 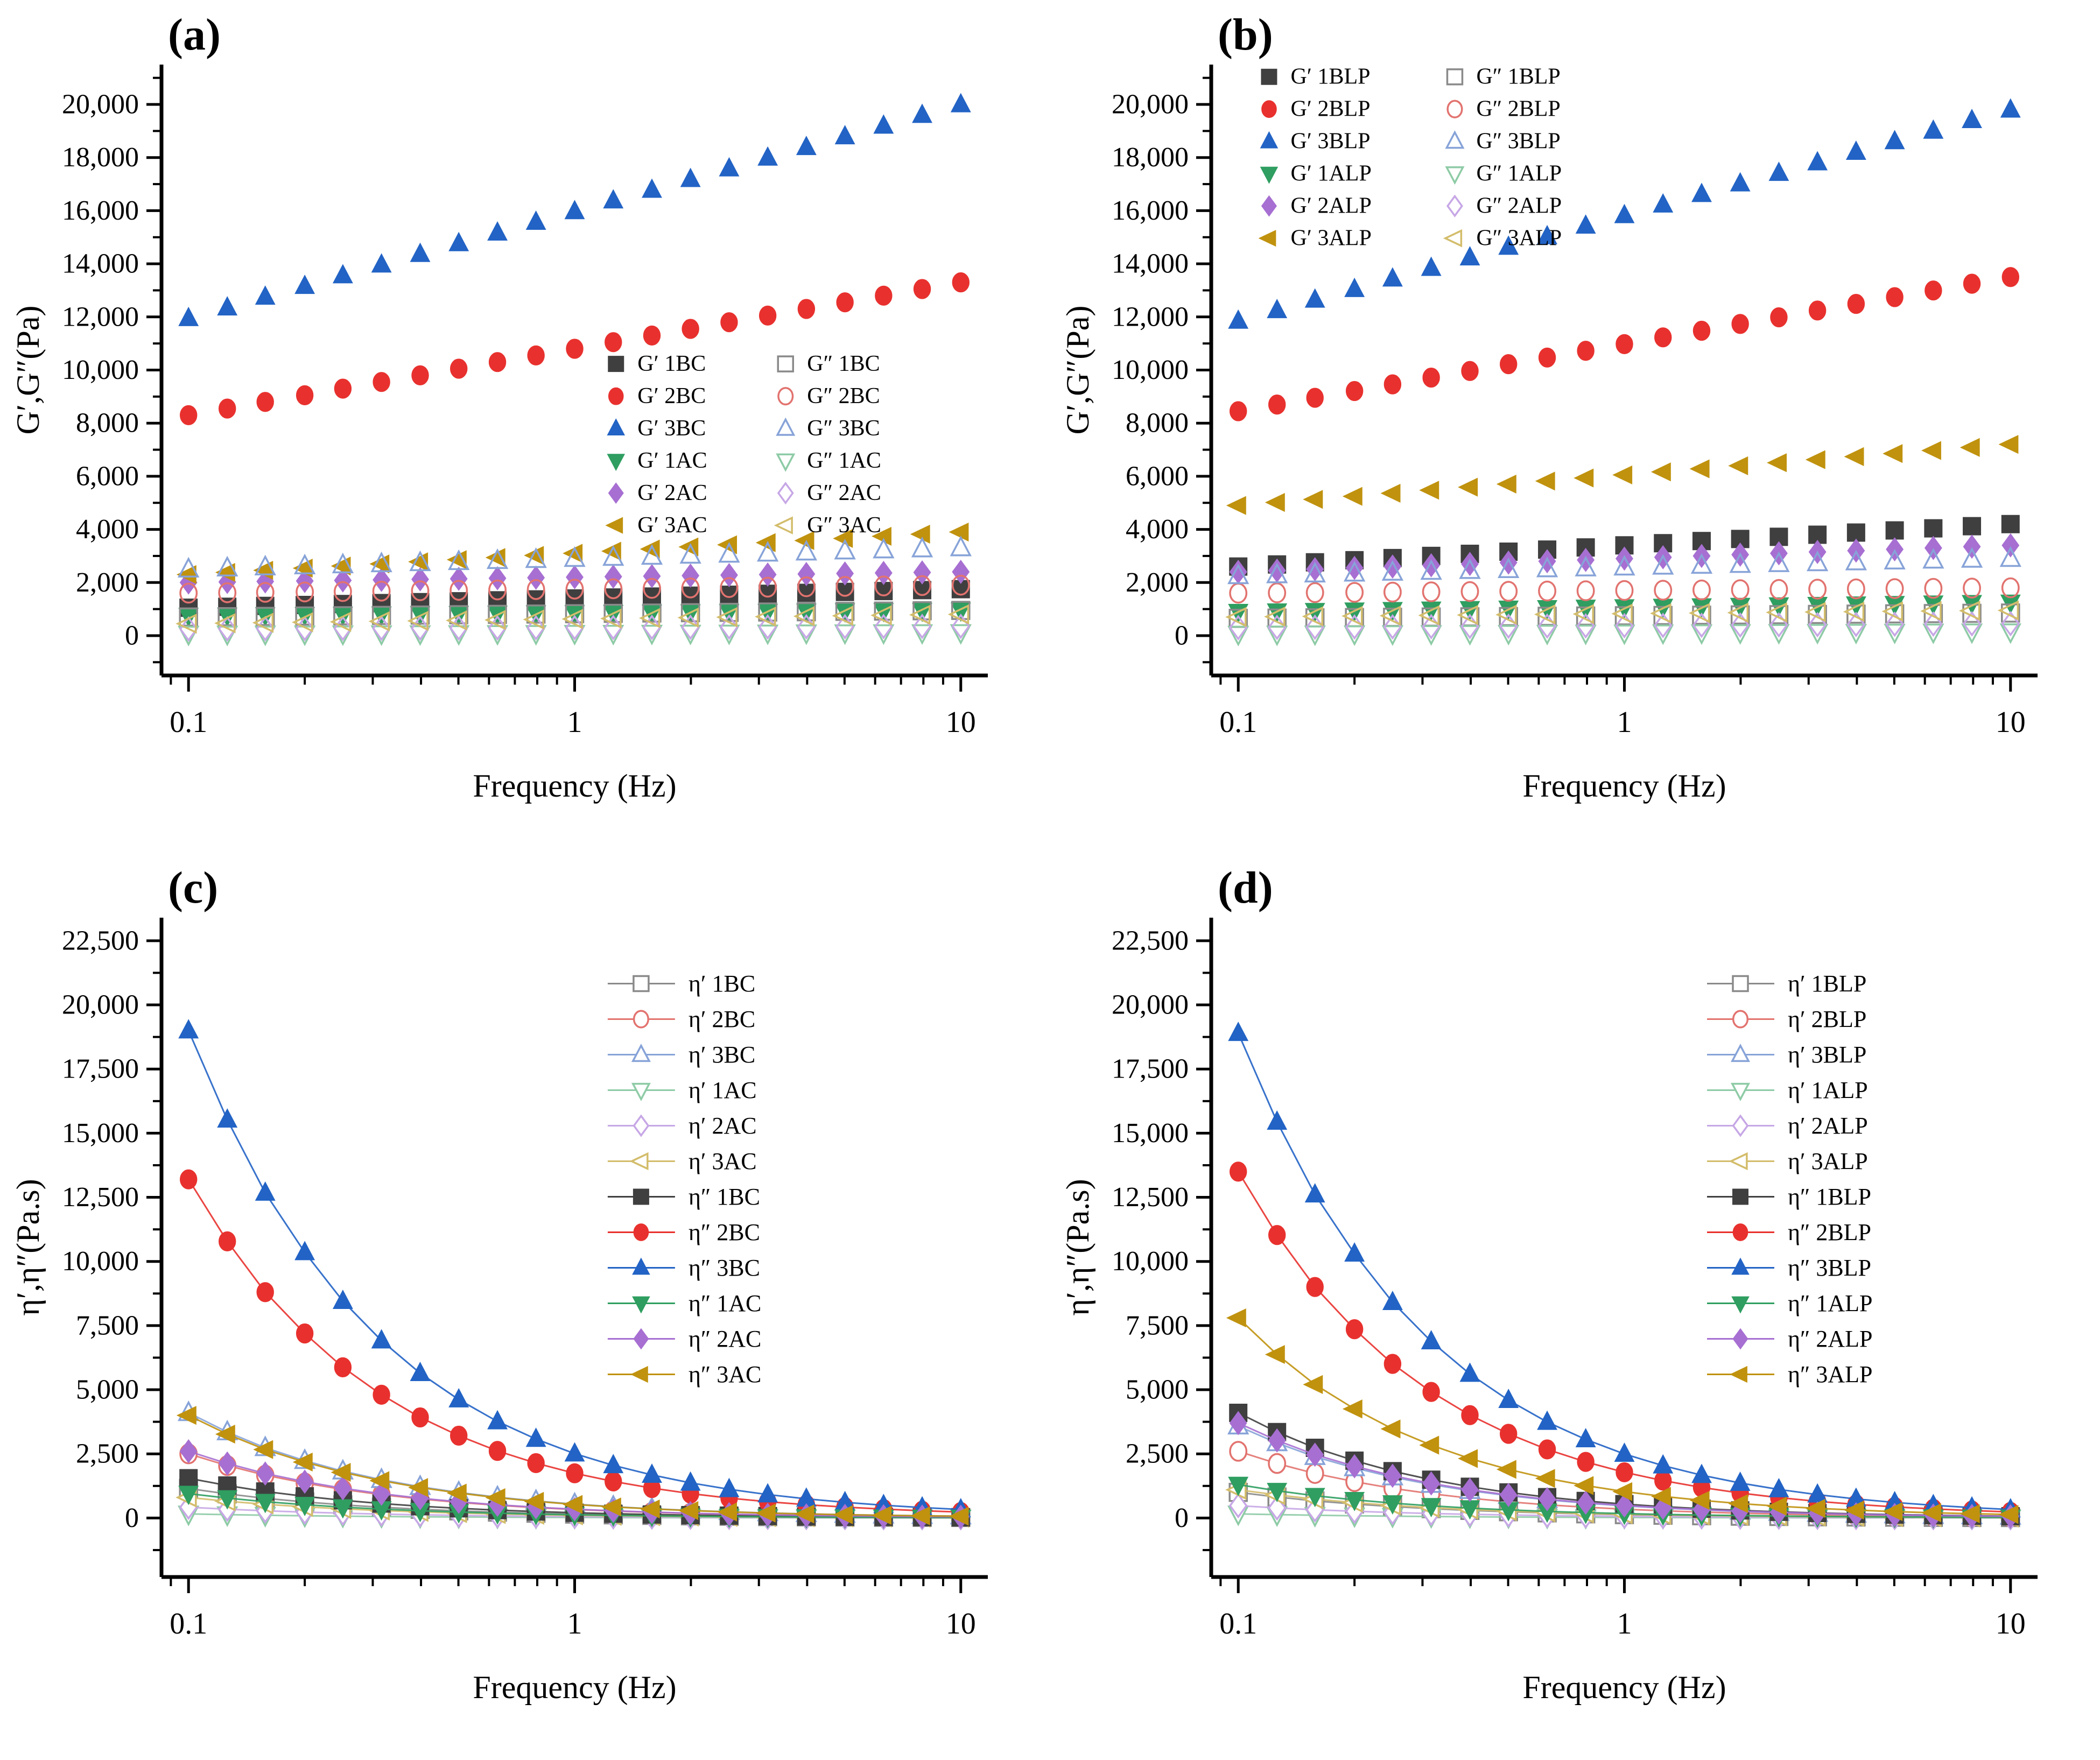 I want to click on y-tick-label: 15,000, so click(x=1151, y=1133).